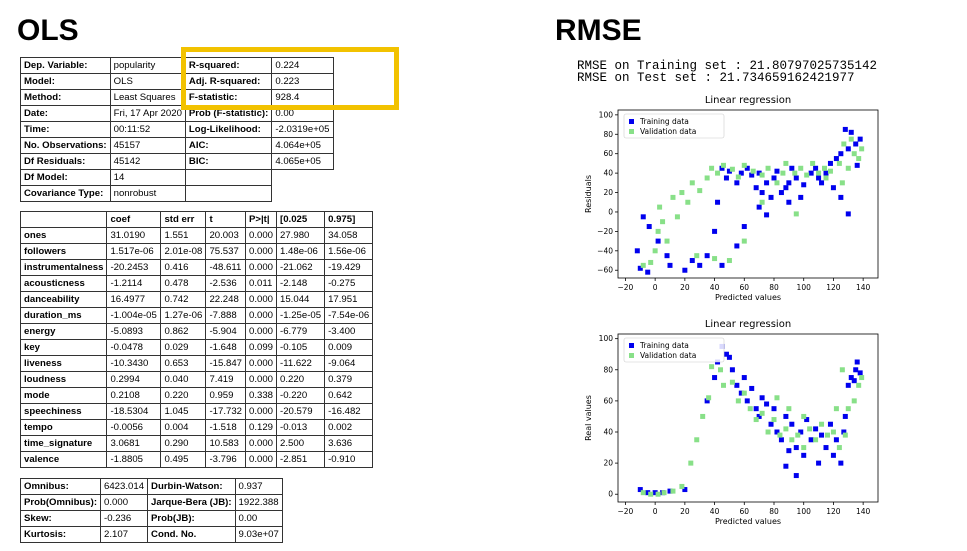 This screenshot has width=967, height=551. Describe the element at coordinates (225, 299) in the screenshot. I see `coef-value: 22.248` at that location.